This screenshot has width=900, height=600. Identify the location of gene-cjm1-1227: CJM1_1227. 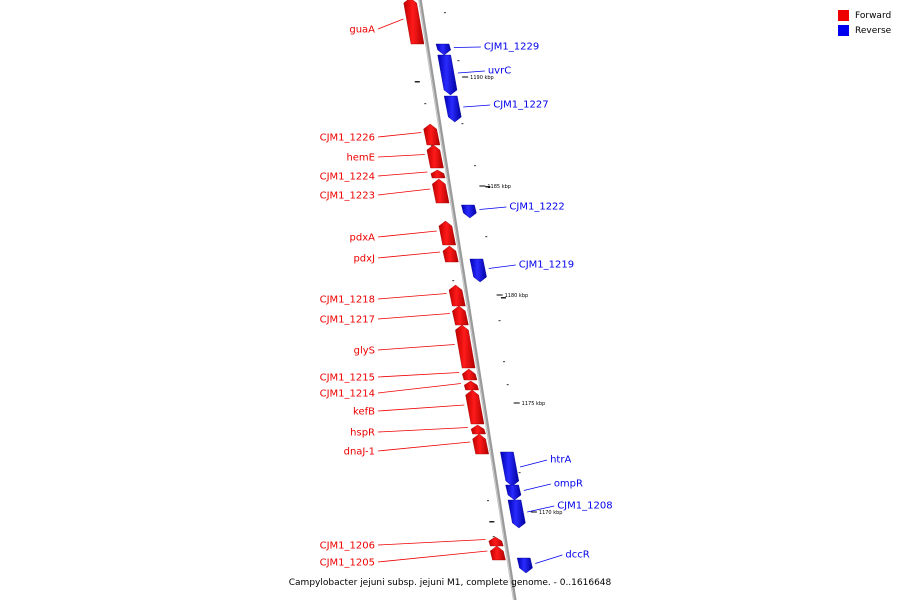
(496, 109).